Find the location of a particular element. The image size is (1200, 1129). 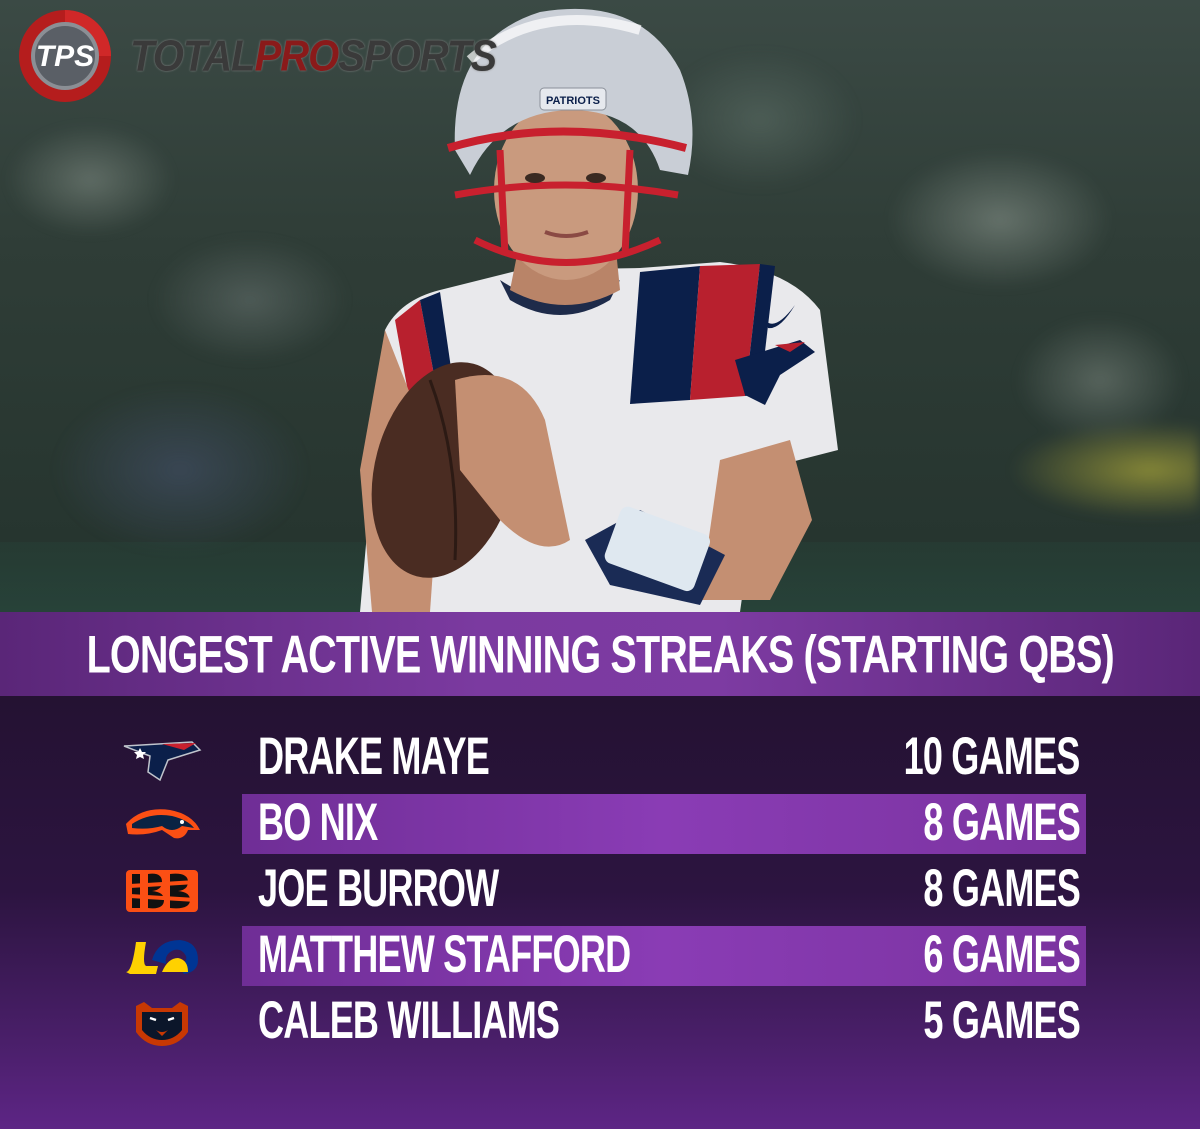

brand-name: TOTALPROSPORTS is located at coordinates (313, 56).